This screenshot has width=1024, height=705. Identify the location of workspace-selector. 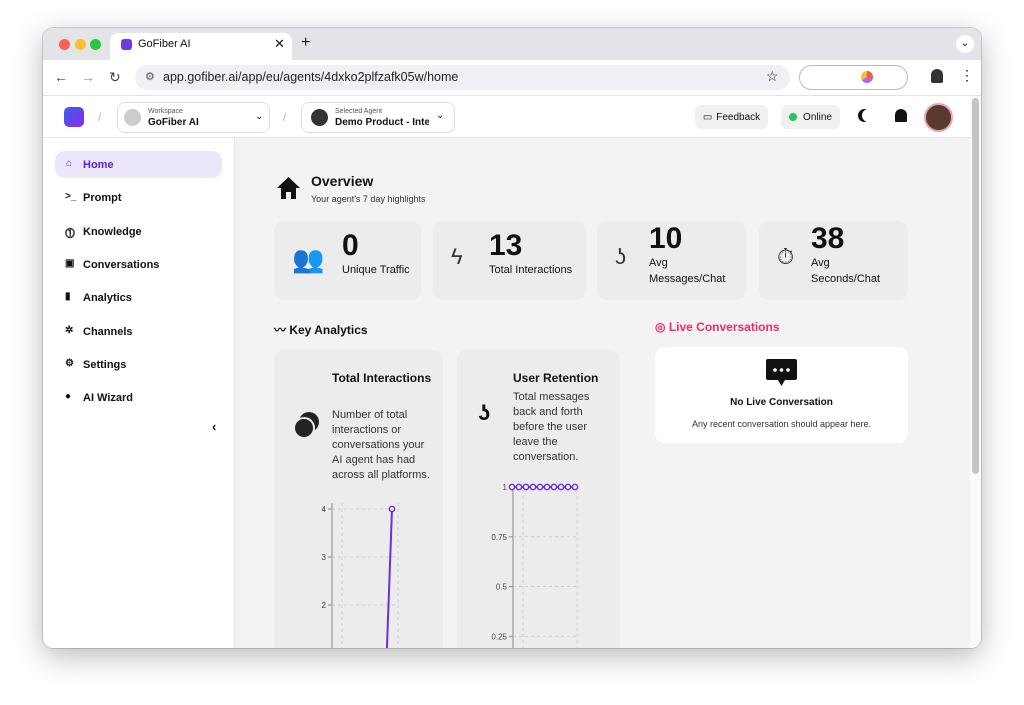
(193, 117).